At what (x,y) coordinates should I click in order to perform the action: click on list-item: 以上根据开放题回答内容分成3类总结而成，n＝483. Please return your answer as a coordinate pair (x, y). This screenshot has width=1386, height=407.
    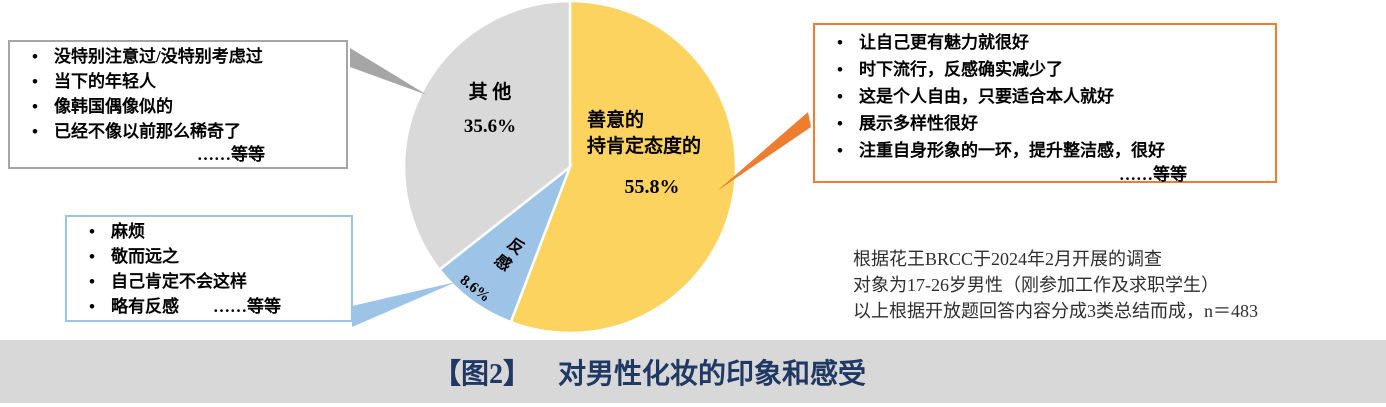
    Looking at the image, I should click on (1055, 311).